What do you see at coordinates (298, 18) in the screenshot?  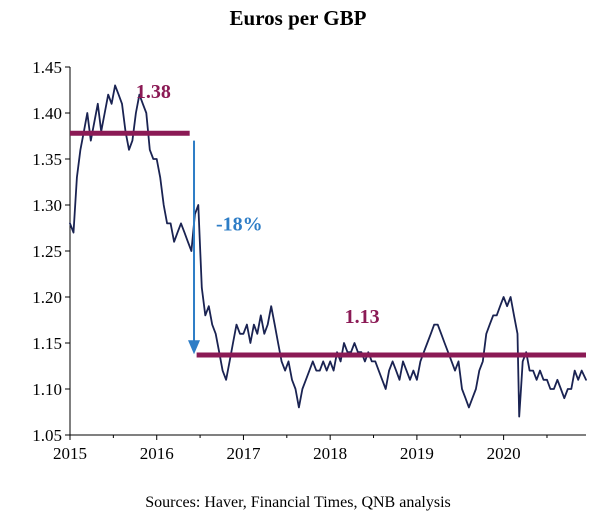 I see `chart-title: Euros per GBP` at bounding box center [298, 18].